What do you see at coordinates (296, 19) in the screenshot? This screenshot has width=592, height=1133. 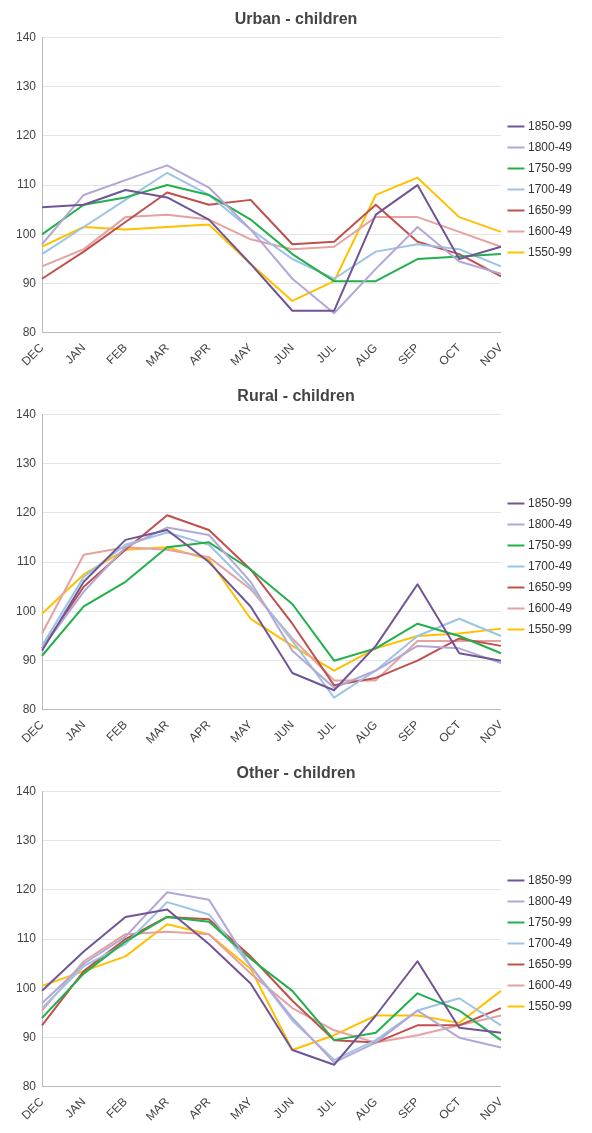 I see `chart-title: Urban - children` at bounding box center [296, 19].